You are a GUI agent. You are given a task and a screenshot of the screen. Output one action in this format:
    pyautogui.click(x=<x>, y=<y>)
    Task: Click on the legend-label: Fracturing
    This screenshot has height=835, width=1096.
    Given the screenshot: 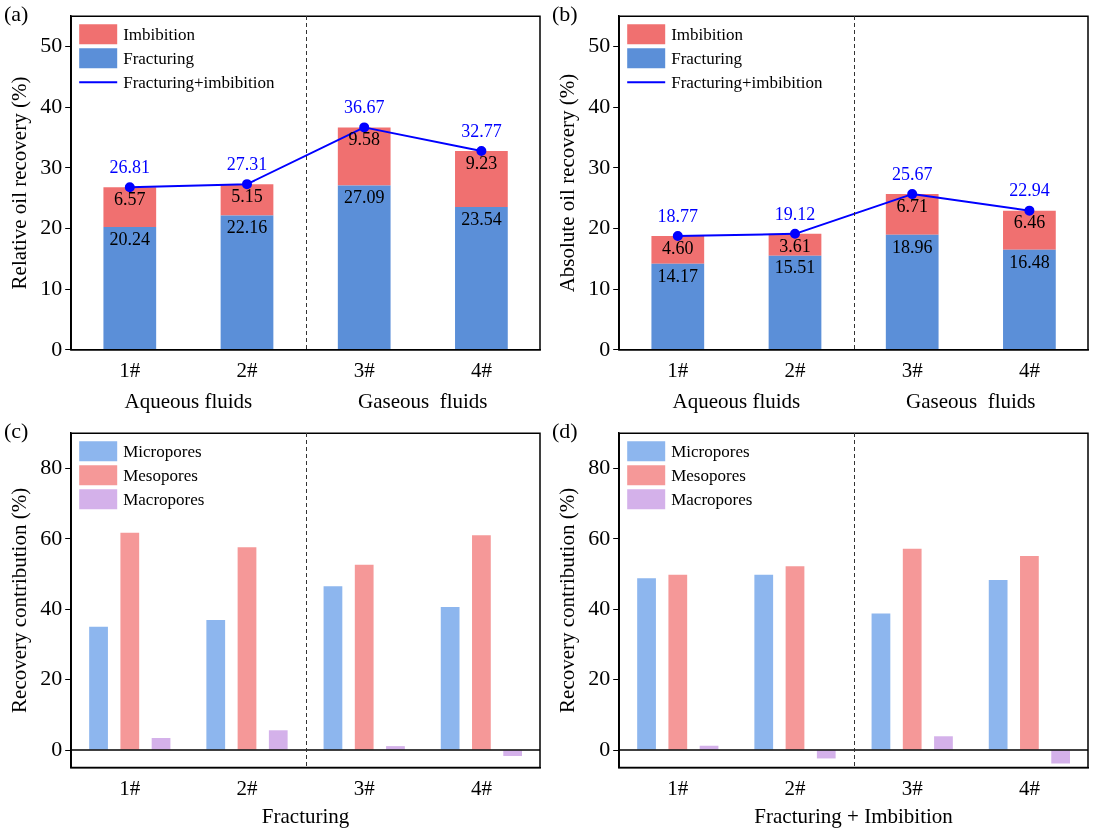 What is the action you would take?
    pyautogui.click(x=707, y=58)
    